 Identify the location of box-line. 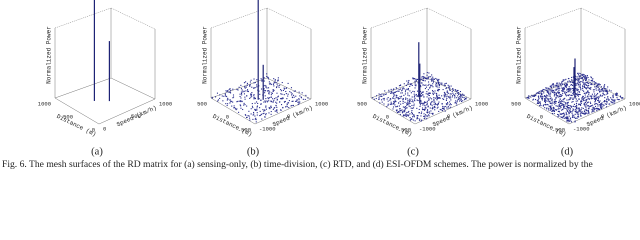
(603, 18).